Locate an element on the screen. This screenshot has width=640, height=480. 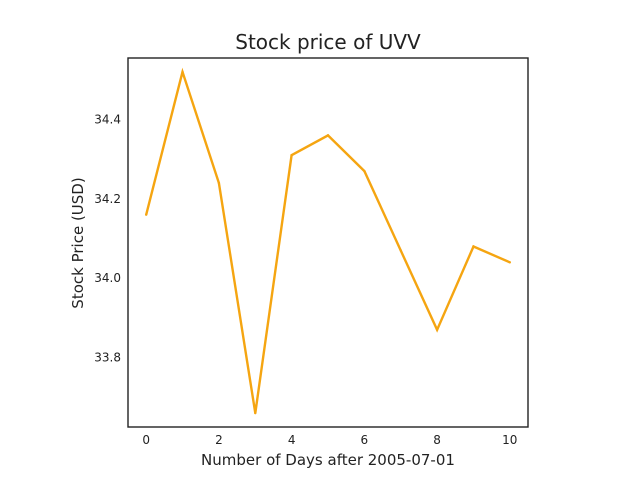
y-tick-label: 33.8 is located at coordinates (107, 358).